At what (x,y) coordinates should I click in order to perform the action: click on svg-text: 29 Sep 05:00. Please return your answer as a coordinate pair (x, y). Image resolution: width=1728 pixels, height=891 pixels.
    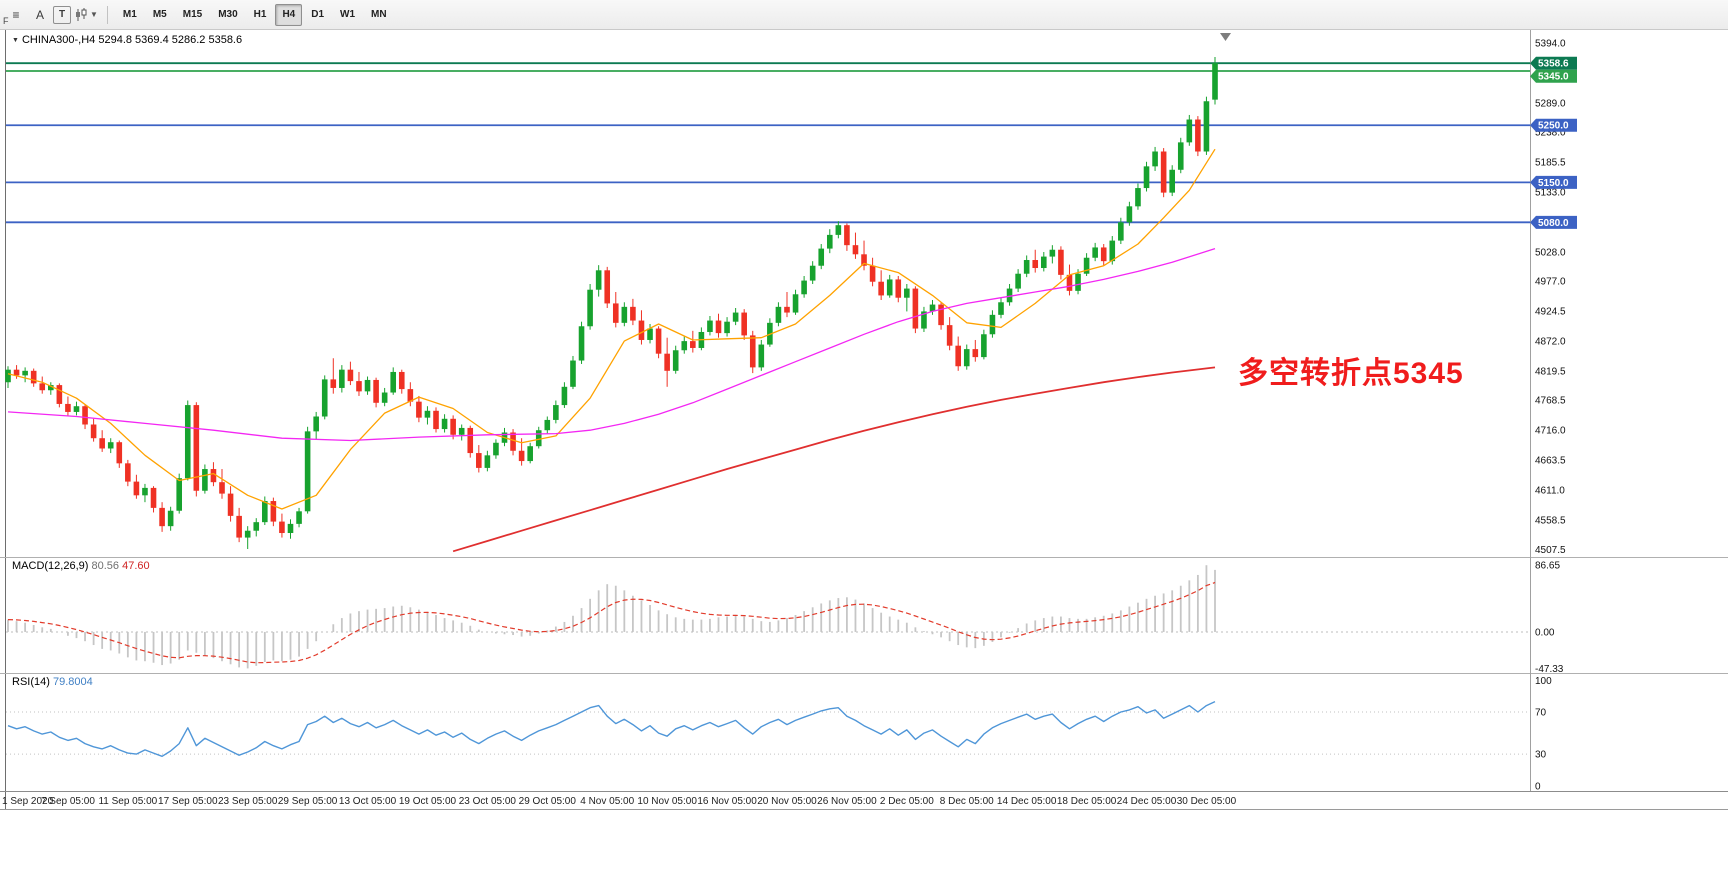
    Looking at the image, I should click on (308, 801).